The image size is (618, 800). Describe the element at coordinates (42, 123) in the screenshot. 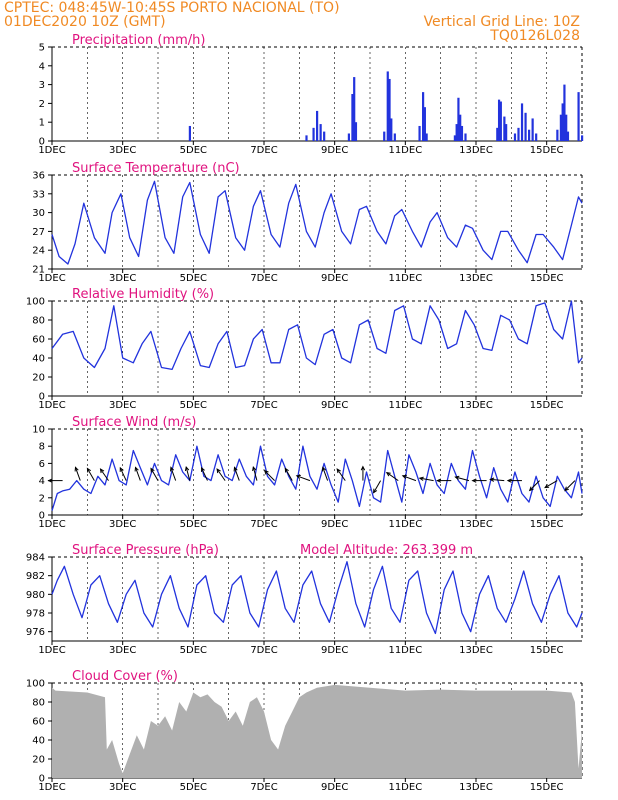

I see `precipitation-ytick-label: 1` at that location.